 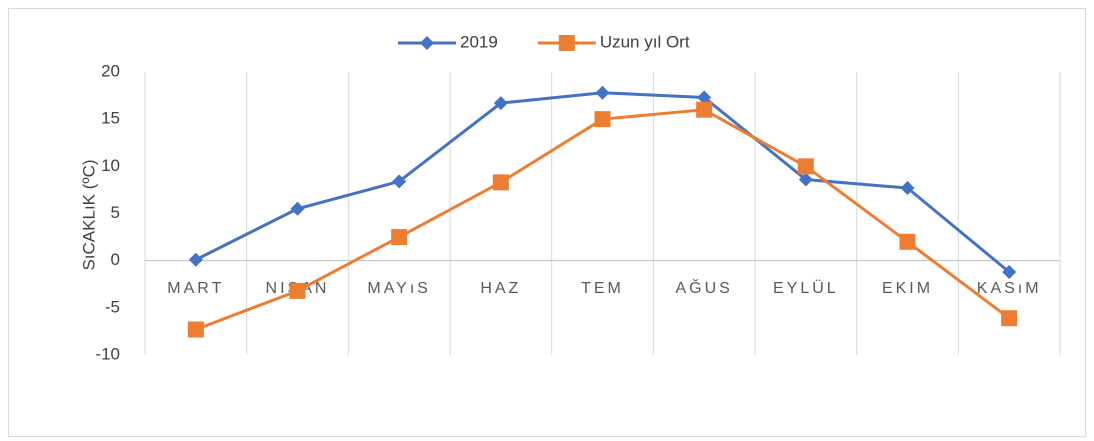 I want to click on legend-label: 2019, so click(x=479, y=41).